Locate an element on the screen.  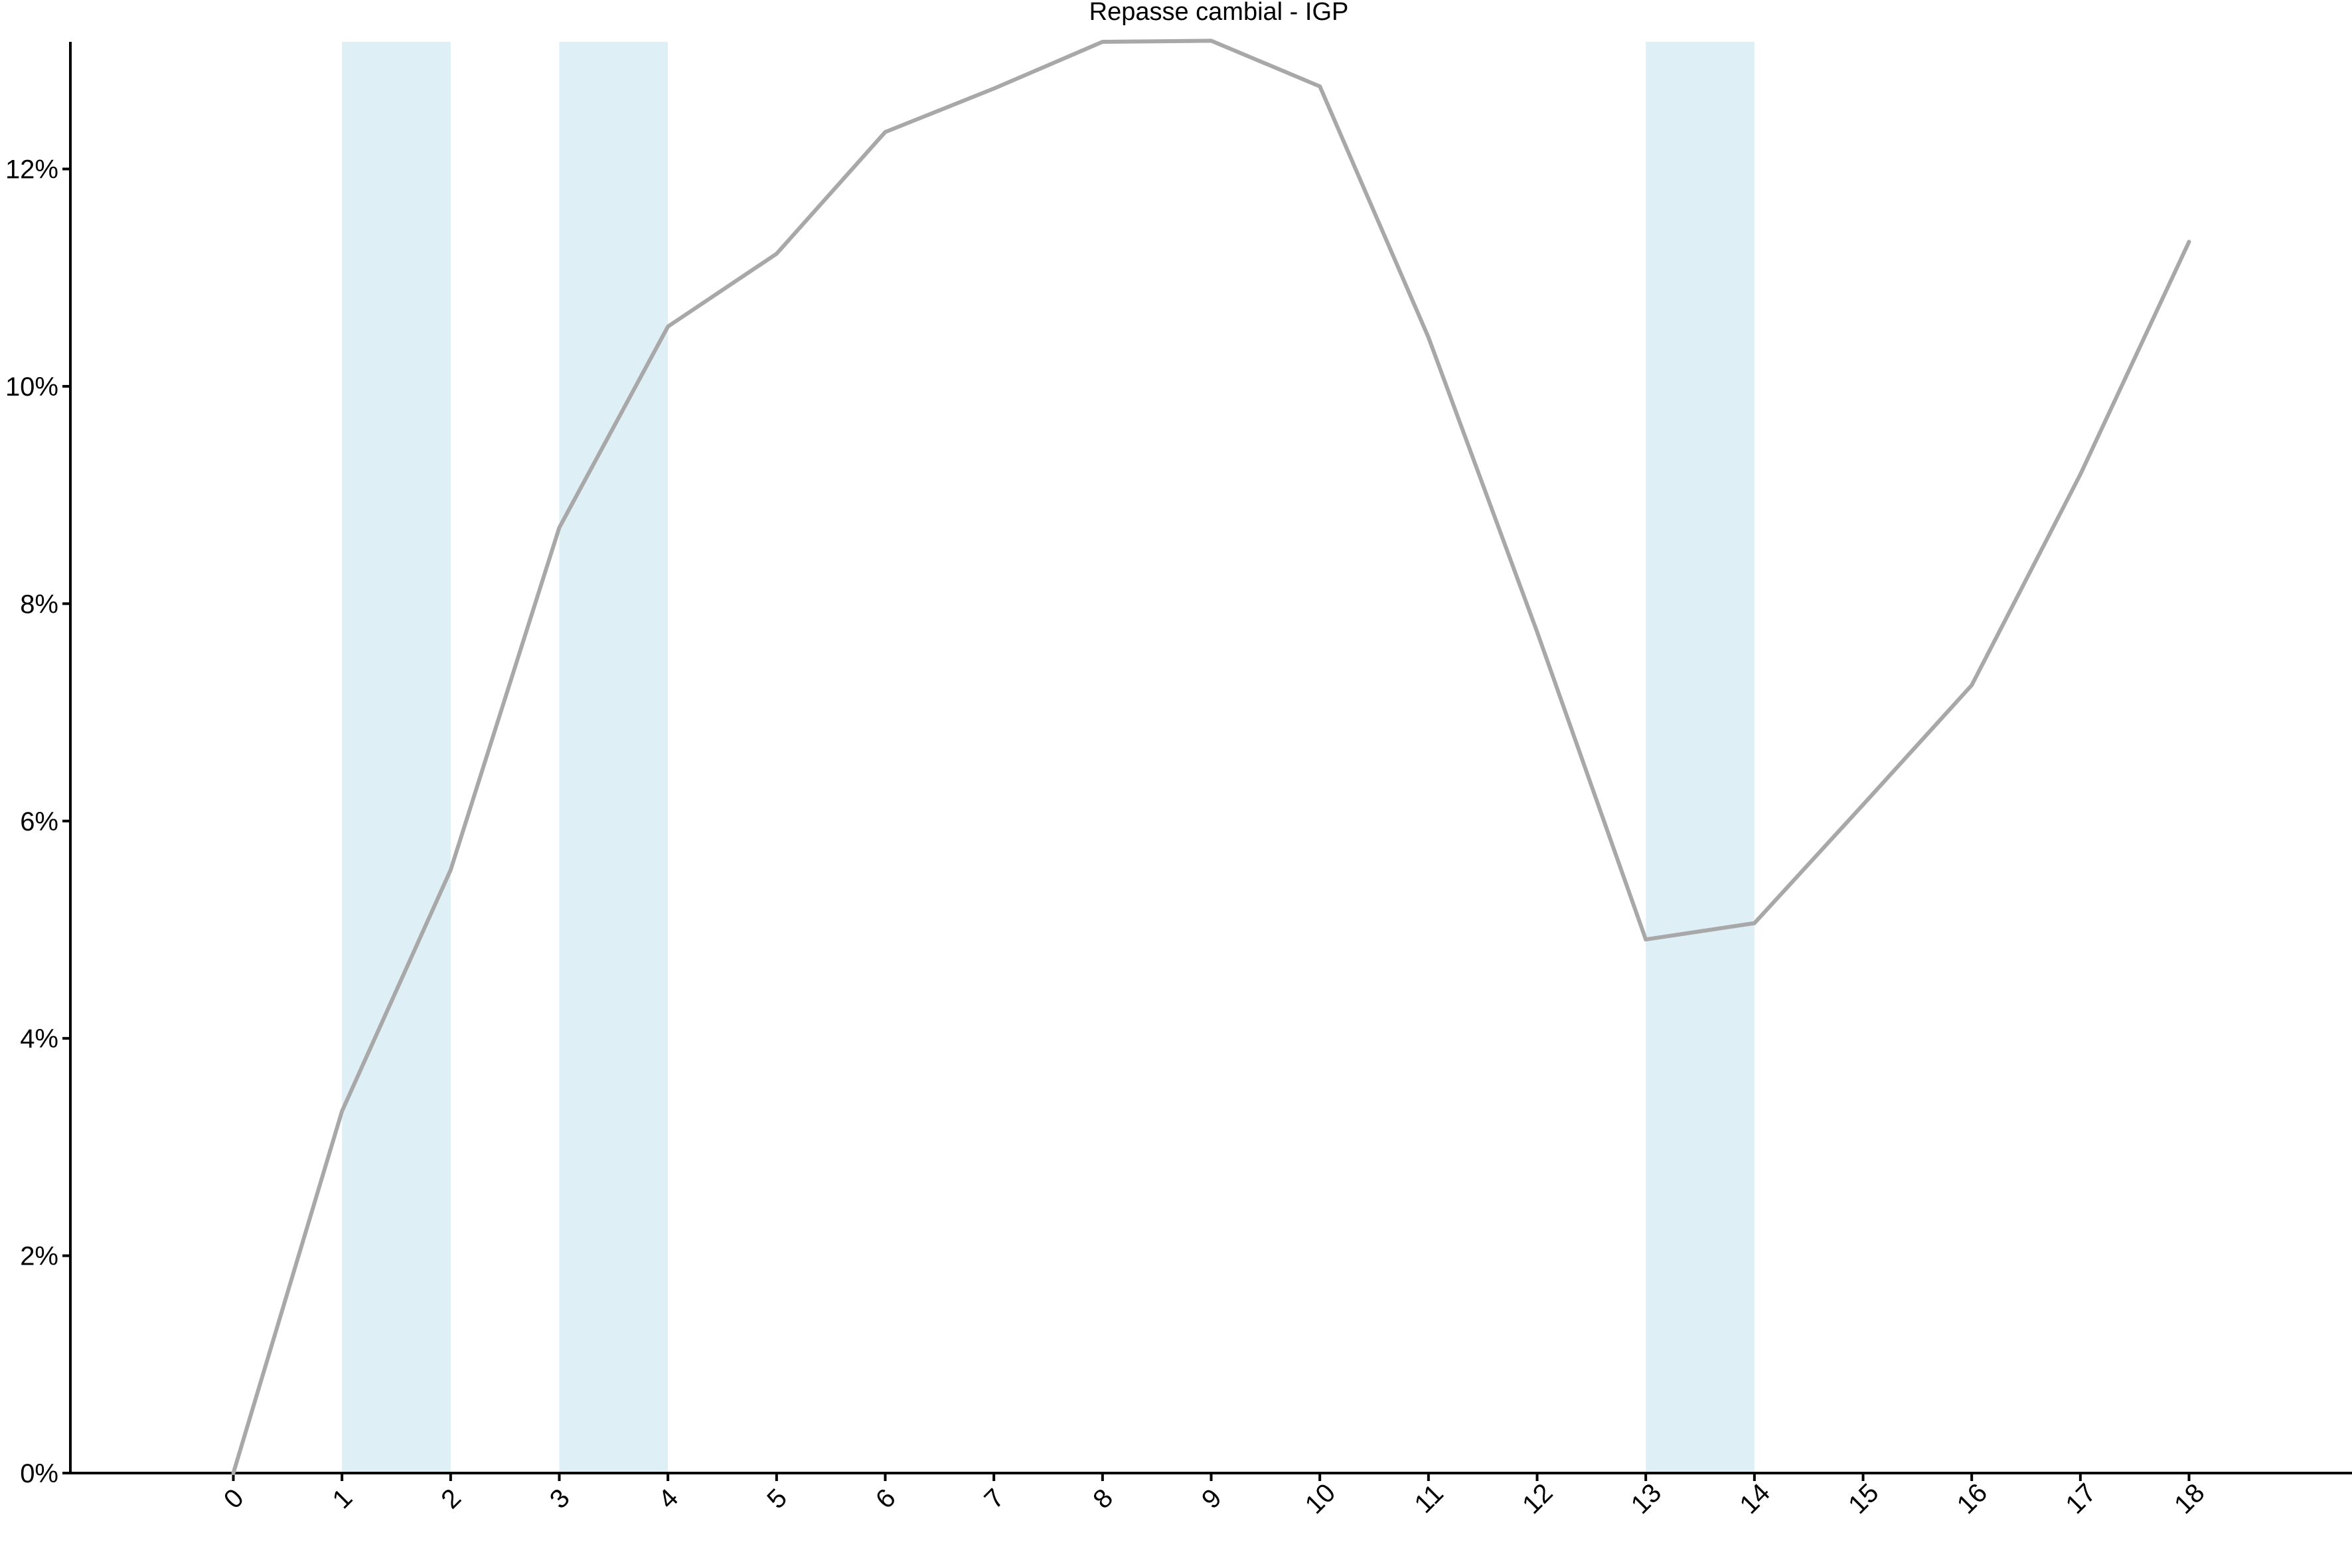
x-tick-label: 15 is located at coordinates (1864, 1499).